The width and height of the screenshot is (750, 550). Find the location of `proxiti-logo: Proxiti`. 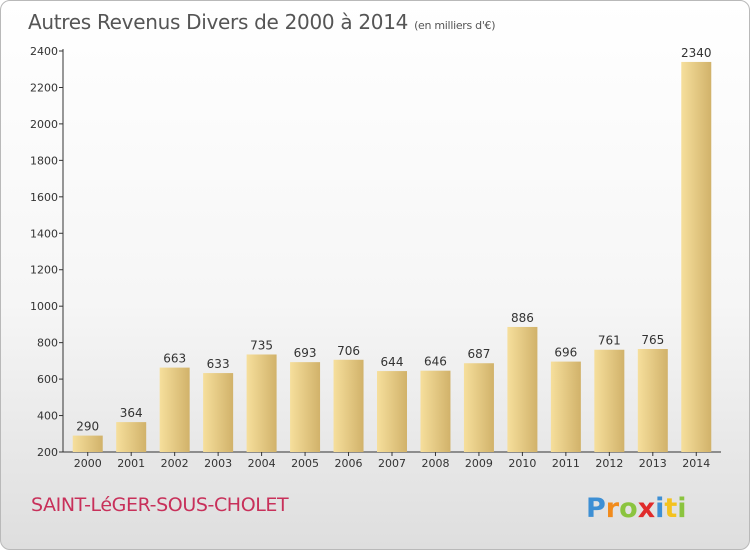

proxiti-logo: Proxiti is located at coordinates (636, 508).